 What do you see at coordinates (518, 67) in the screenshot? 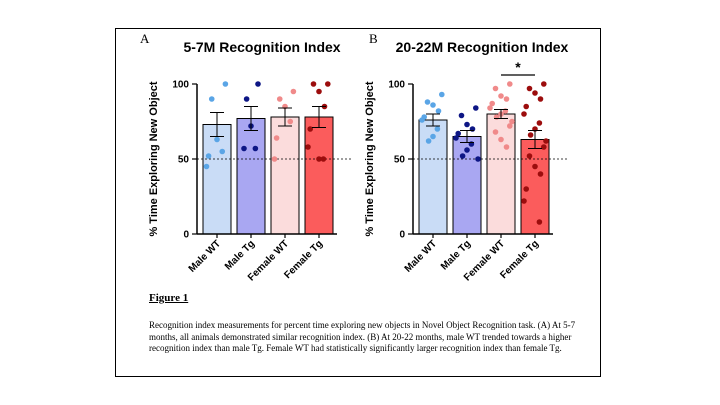
I see `significance-star: *` at bounding box center [518, 67].